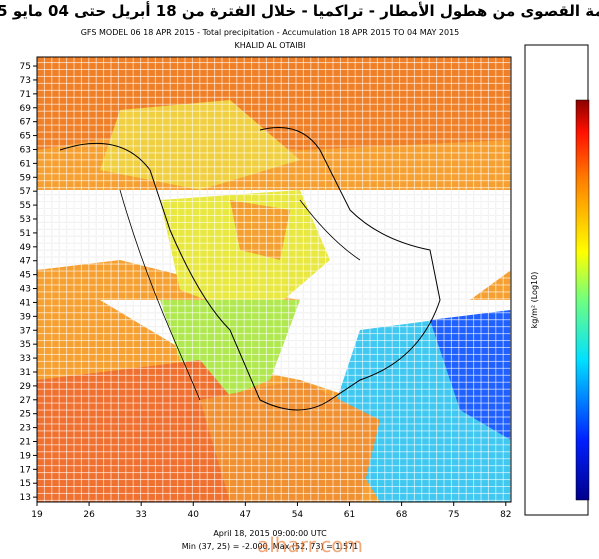 The height and width of the screenshot is (559, 599). What do you see at coordinates (25, 234) in the screenshot?
I see `y-tick-label: 51` at bounding box center [25, 234].